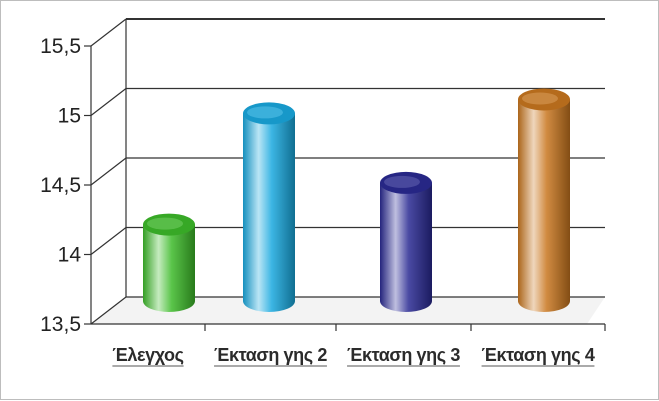 The height and width of the screenshot is (401, 659). What do you see at coordinates (147, 355) in the screenshot?
I see `x-category-label: Έλεγχος` at bounding box center [147, 355].